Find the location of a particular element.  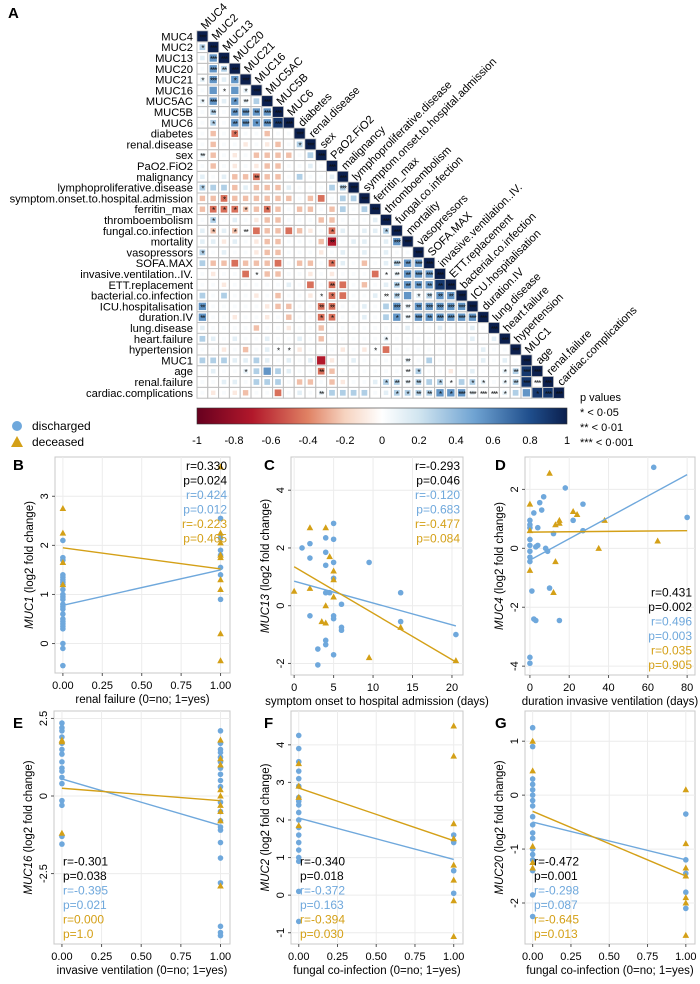

stat-all: r=0.330 is located at coordinates (206, 466).